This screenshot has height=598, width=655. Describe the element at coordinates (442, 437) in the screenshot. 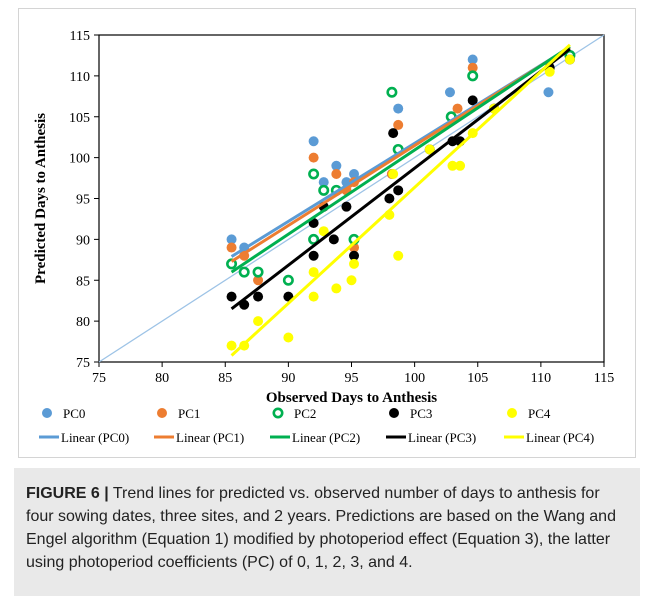

I see `legend-label: Linear (PC3)` at that location.